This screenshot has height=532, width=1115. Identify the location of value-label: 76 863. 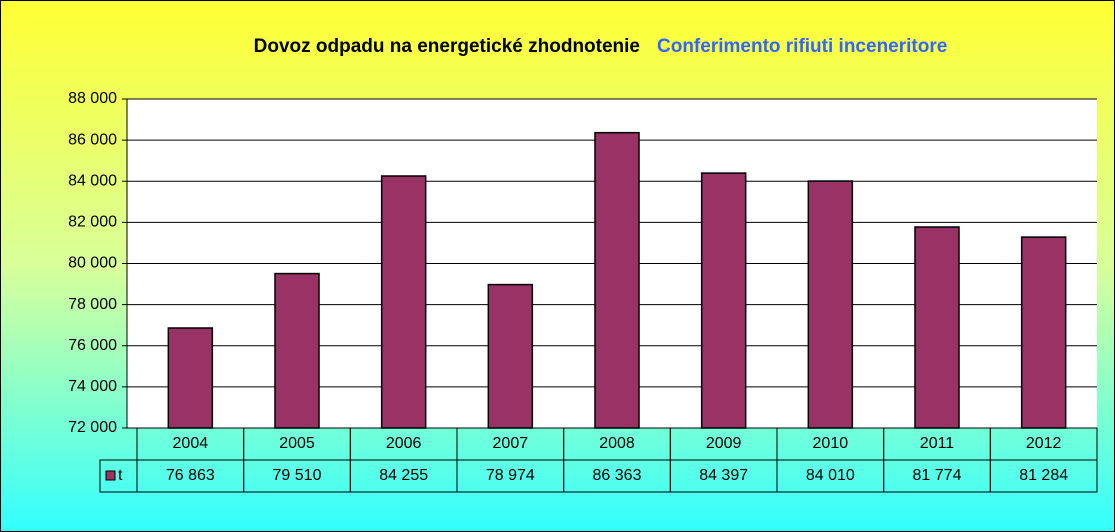
(190, 475).